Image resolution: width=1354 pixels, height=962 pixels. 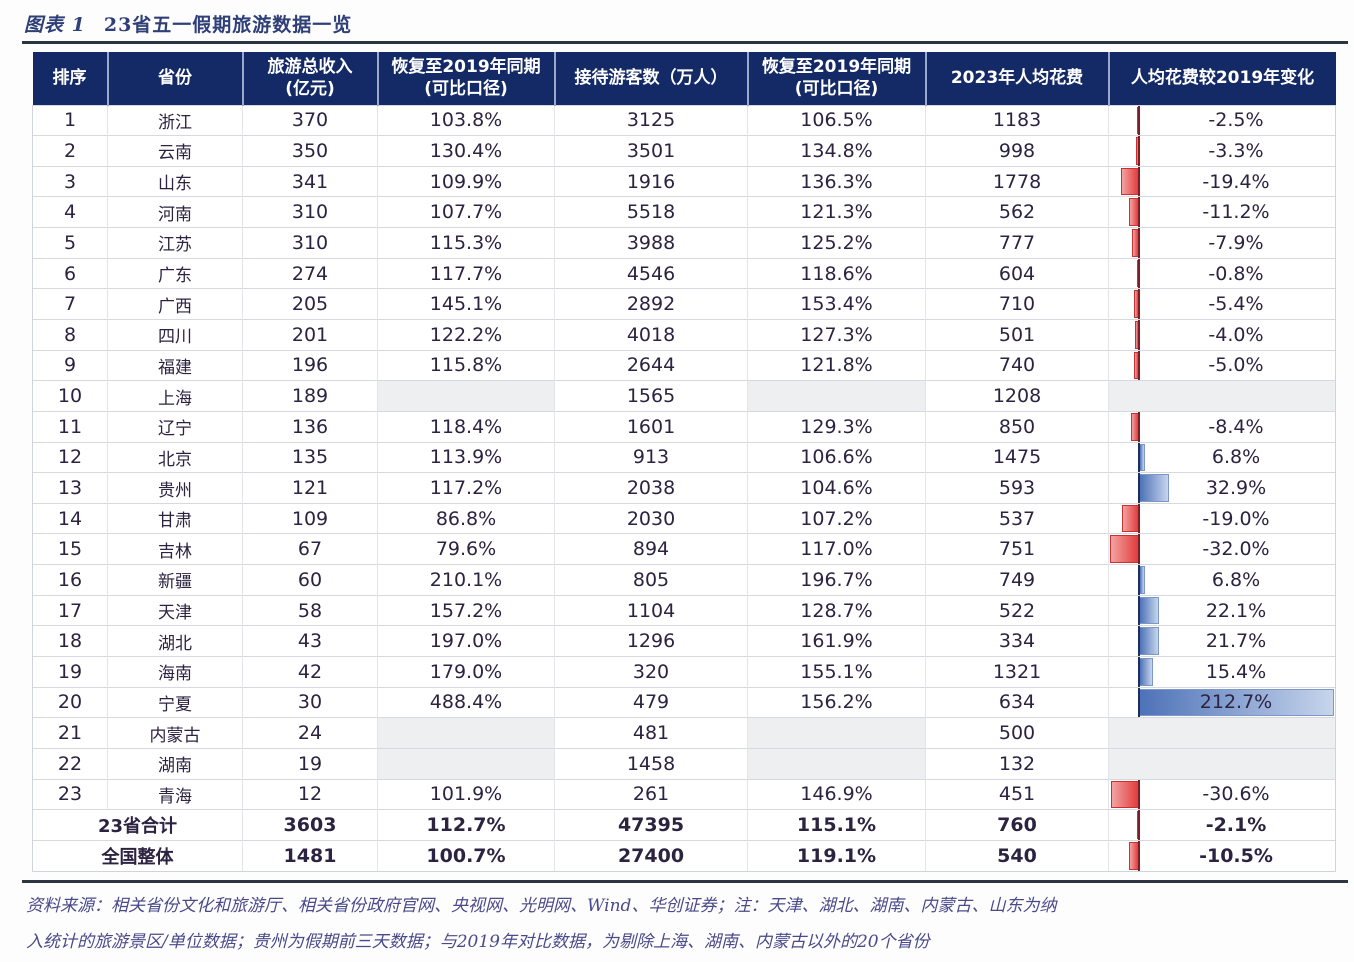 What do you see at coordinates (466, 825) in the screenshot?
I see `revenue-recovery-cell: 112.7%` at bounding box center [466, 825].